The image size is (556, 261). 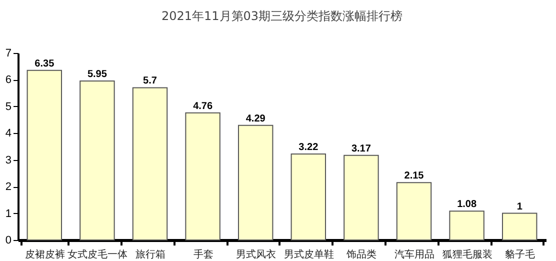 What do you see at coordinates (8, 106) in the screenshot?
I see `y-tick-label: 5` at bounding box center [8, 106].